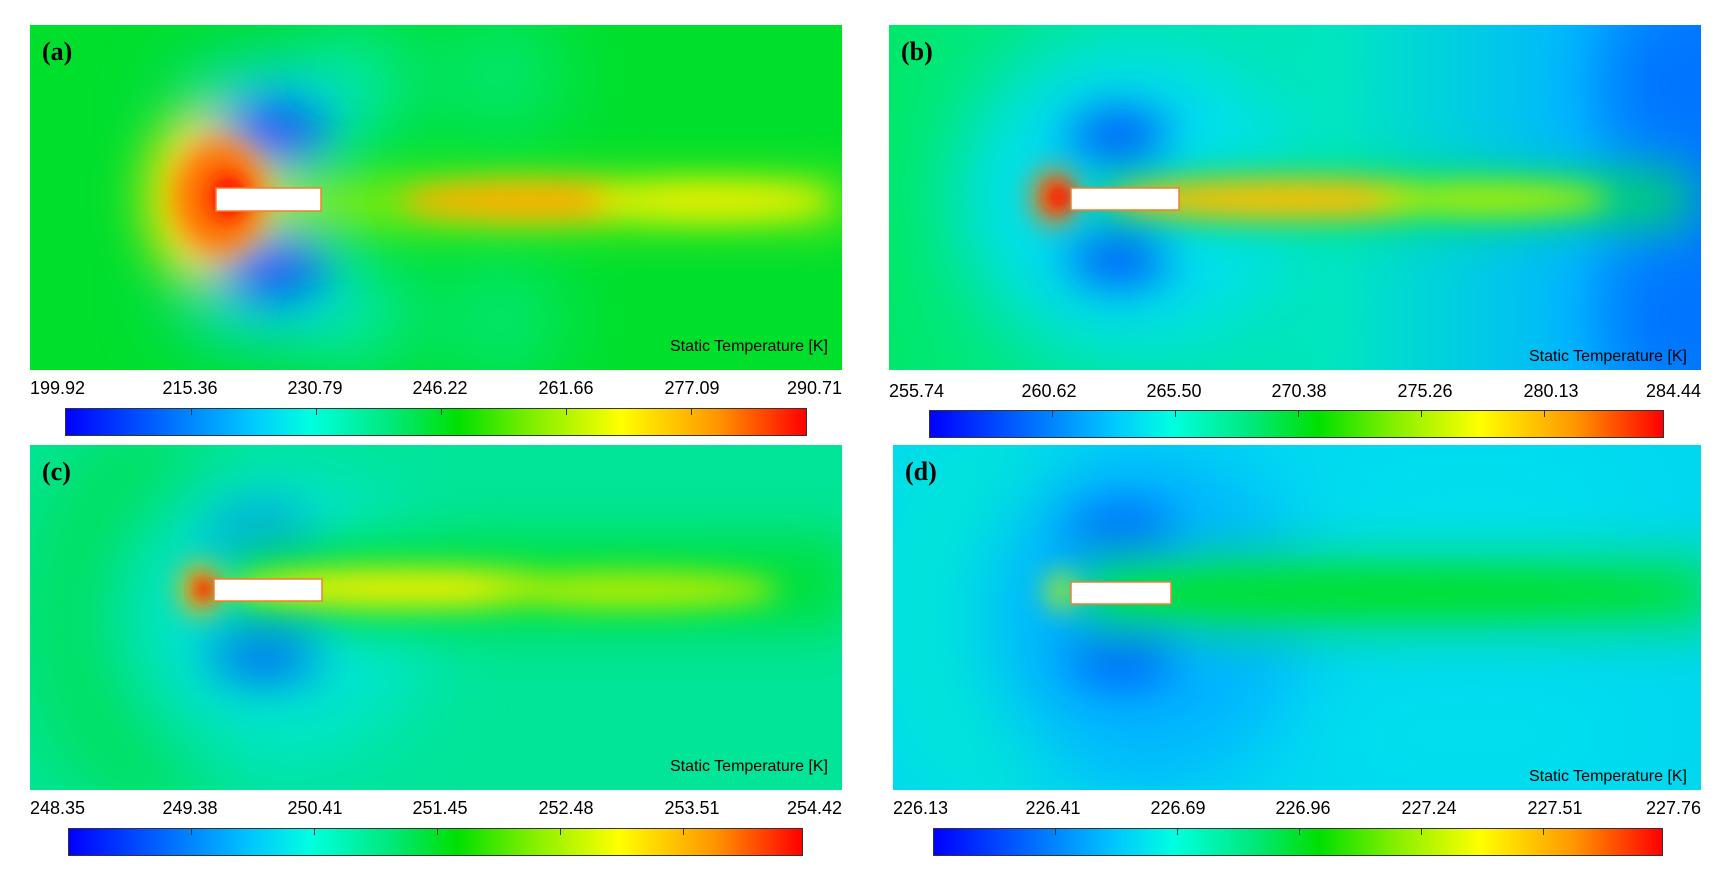 The width and height of the screenshot is (1729, 872). Describe the element at coordinates (749, 766) in the screenshot. I see `variable-label-c: Static Temperature [K]` at that location.